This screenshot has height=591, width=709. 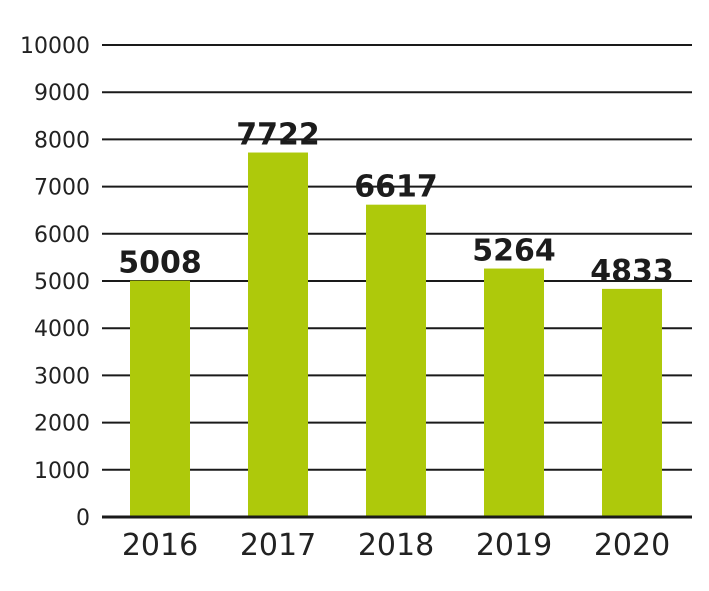 What do you see at coordinates (632, 271) in the screenshot?
I see `data-label-2020: 4833` at bounding box center [632, 271].